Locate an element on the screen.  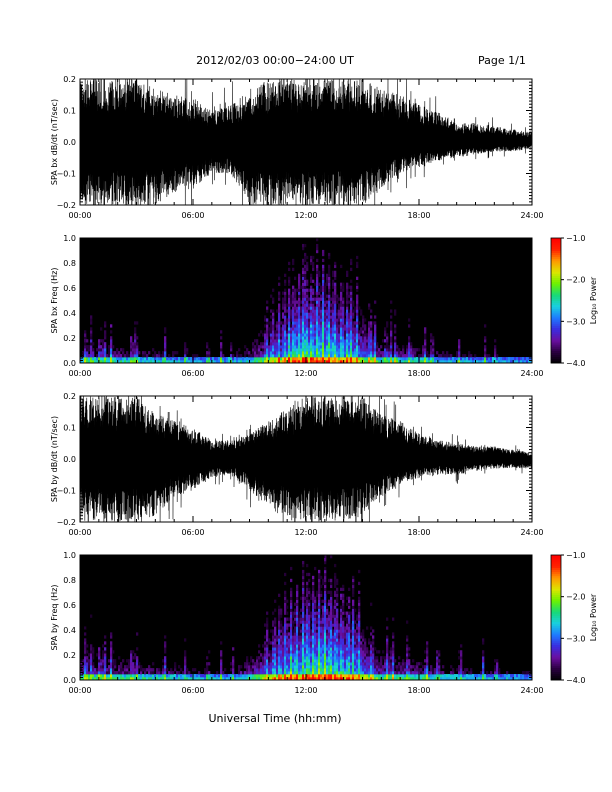
y-axis-label: SPA by dB/dt (nT/sec) is located at coordinates (54, 459).